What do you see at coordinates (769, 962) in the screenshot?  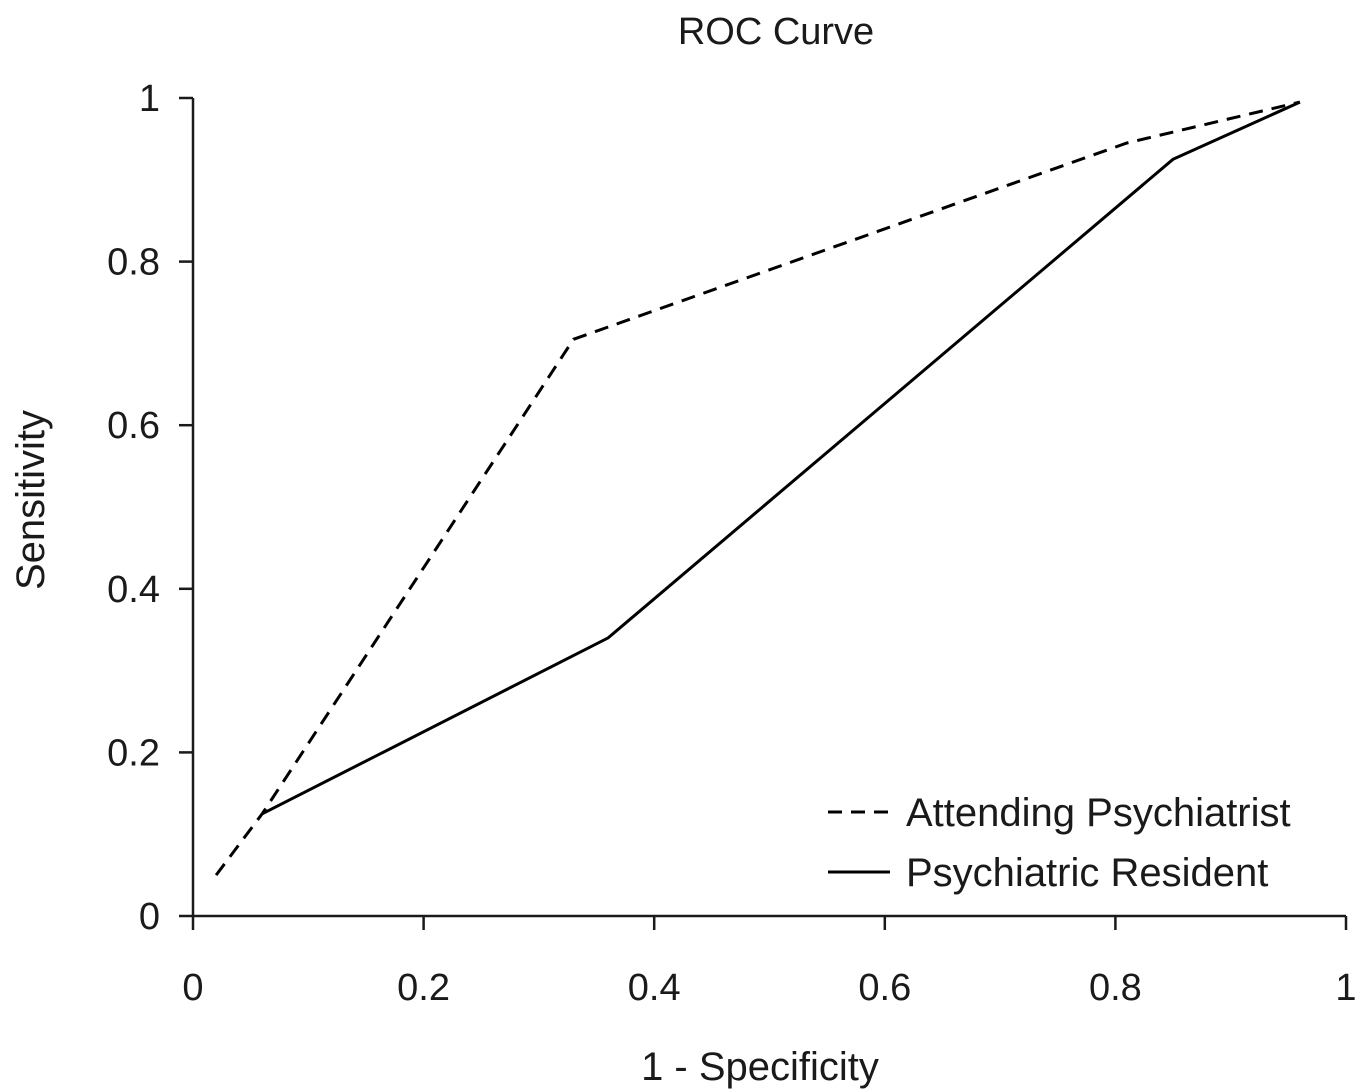 I see `x-axis-ticks: 0 0.2 0.4 0.6 0.8 1` at bounding box center [769, 962].